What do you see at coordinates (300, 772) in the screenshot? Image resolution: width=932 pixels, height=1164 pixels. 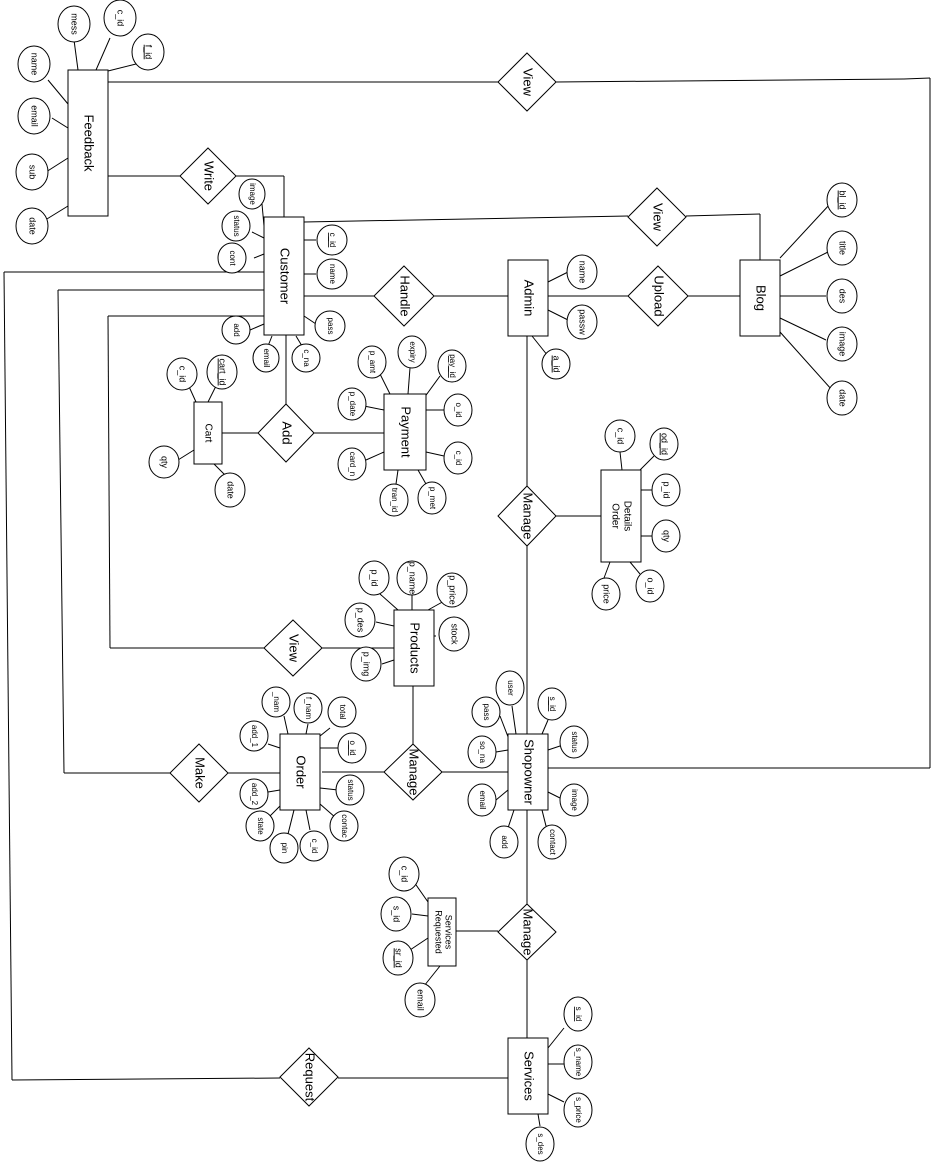 I see `entity-order: Order` at bounding box center [300, 772].